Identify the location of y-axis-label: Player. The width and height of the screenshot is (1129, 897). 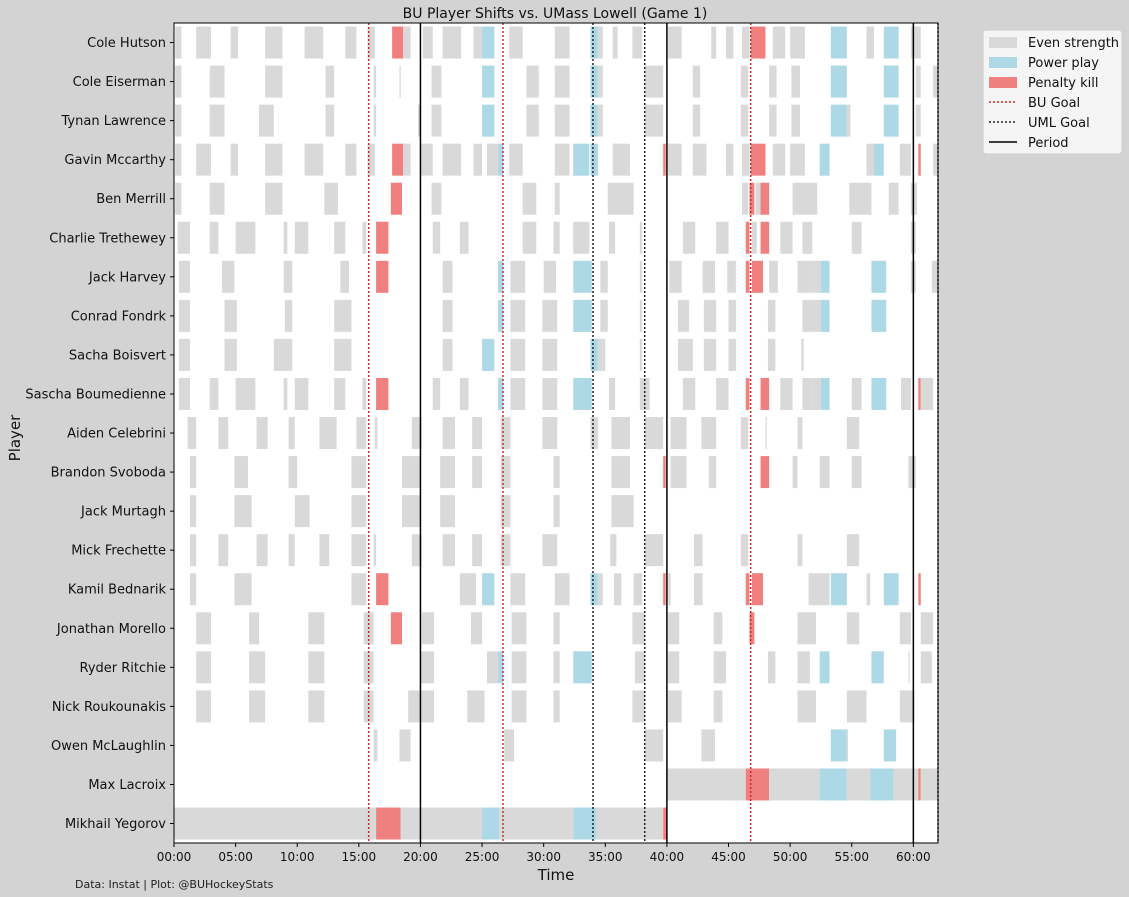
(15, 438).